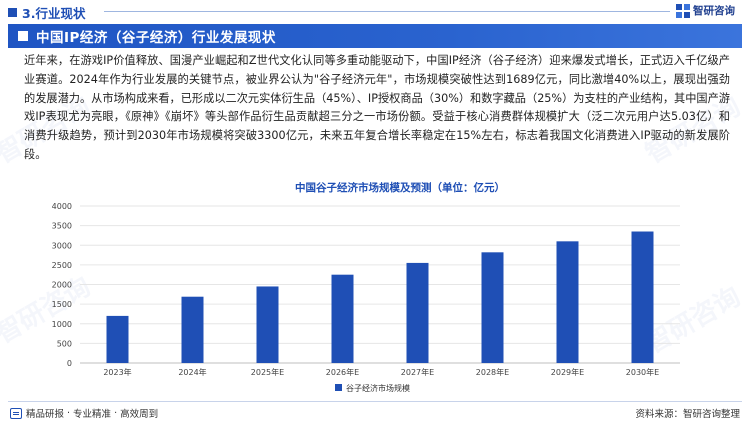  I want to click on y-tick-label: 3000, so click(62, 245).